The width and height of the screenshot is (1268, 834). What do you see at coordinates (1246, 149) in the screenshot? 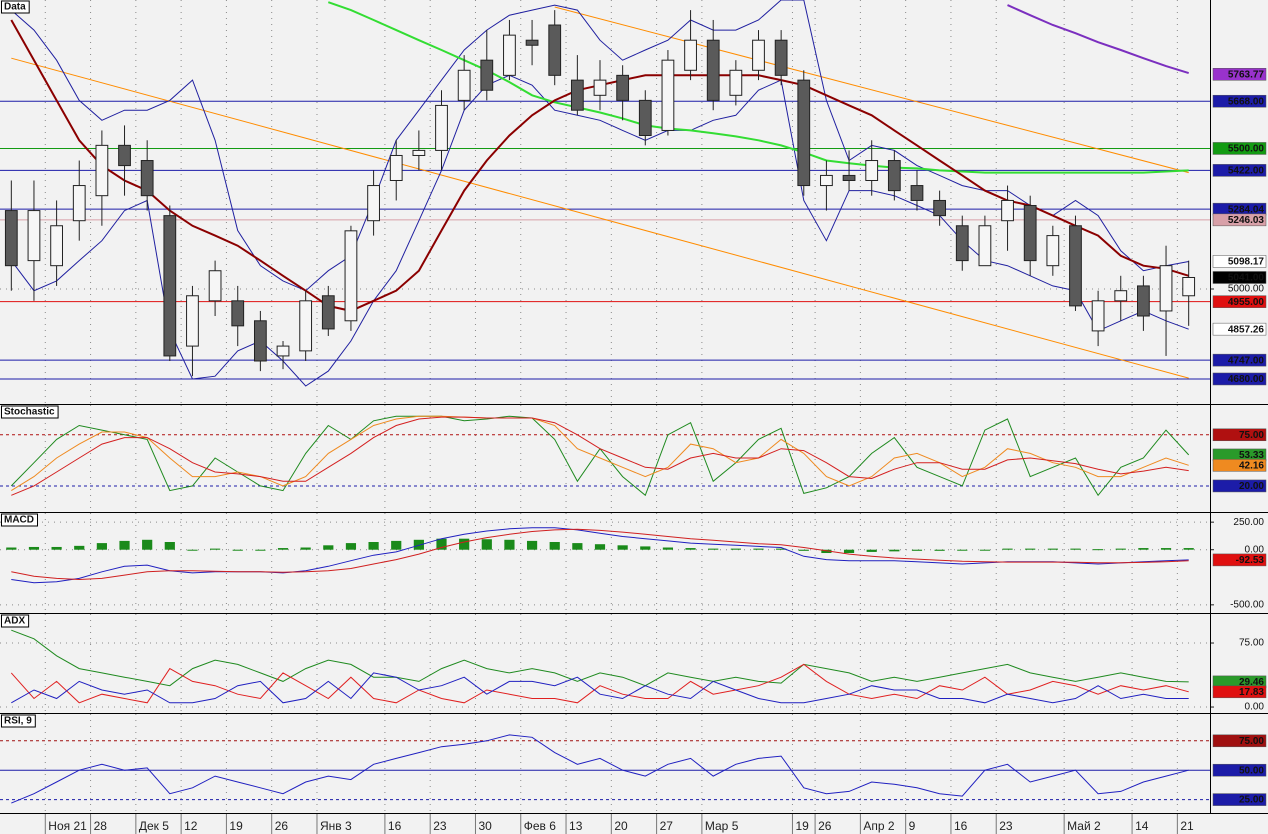
I see `price-label: 5500.00` at bounding box center [1246, 149].